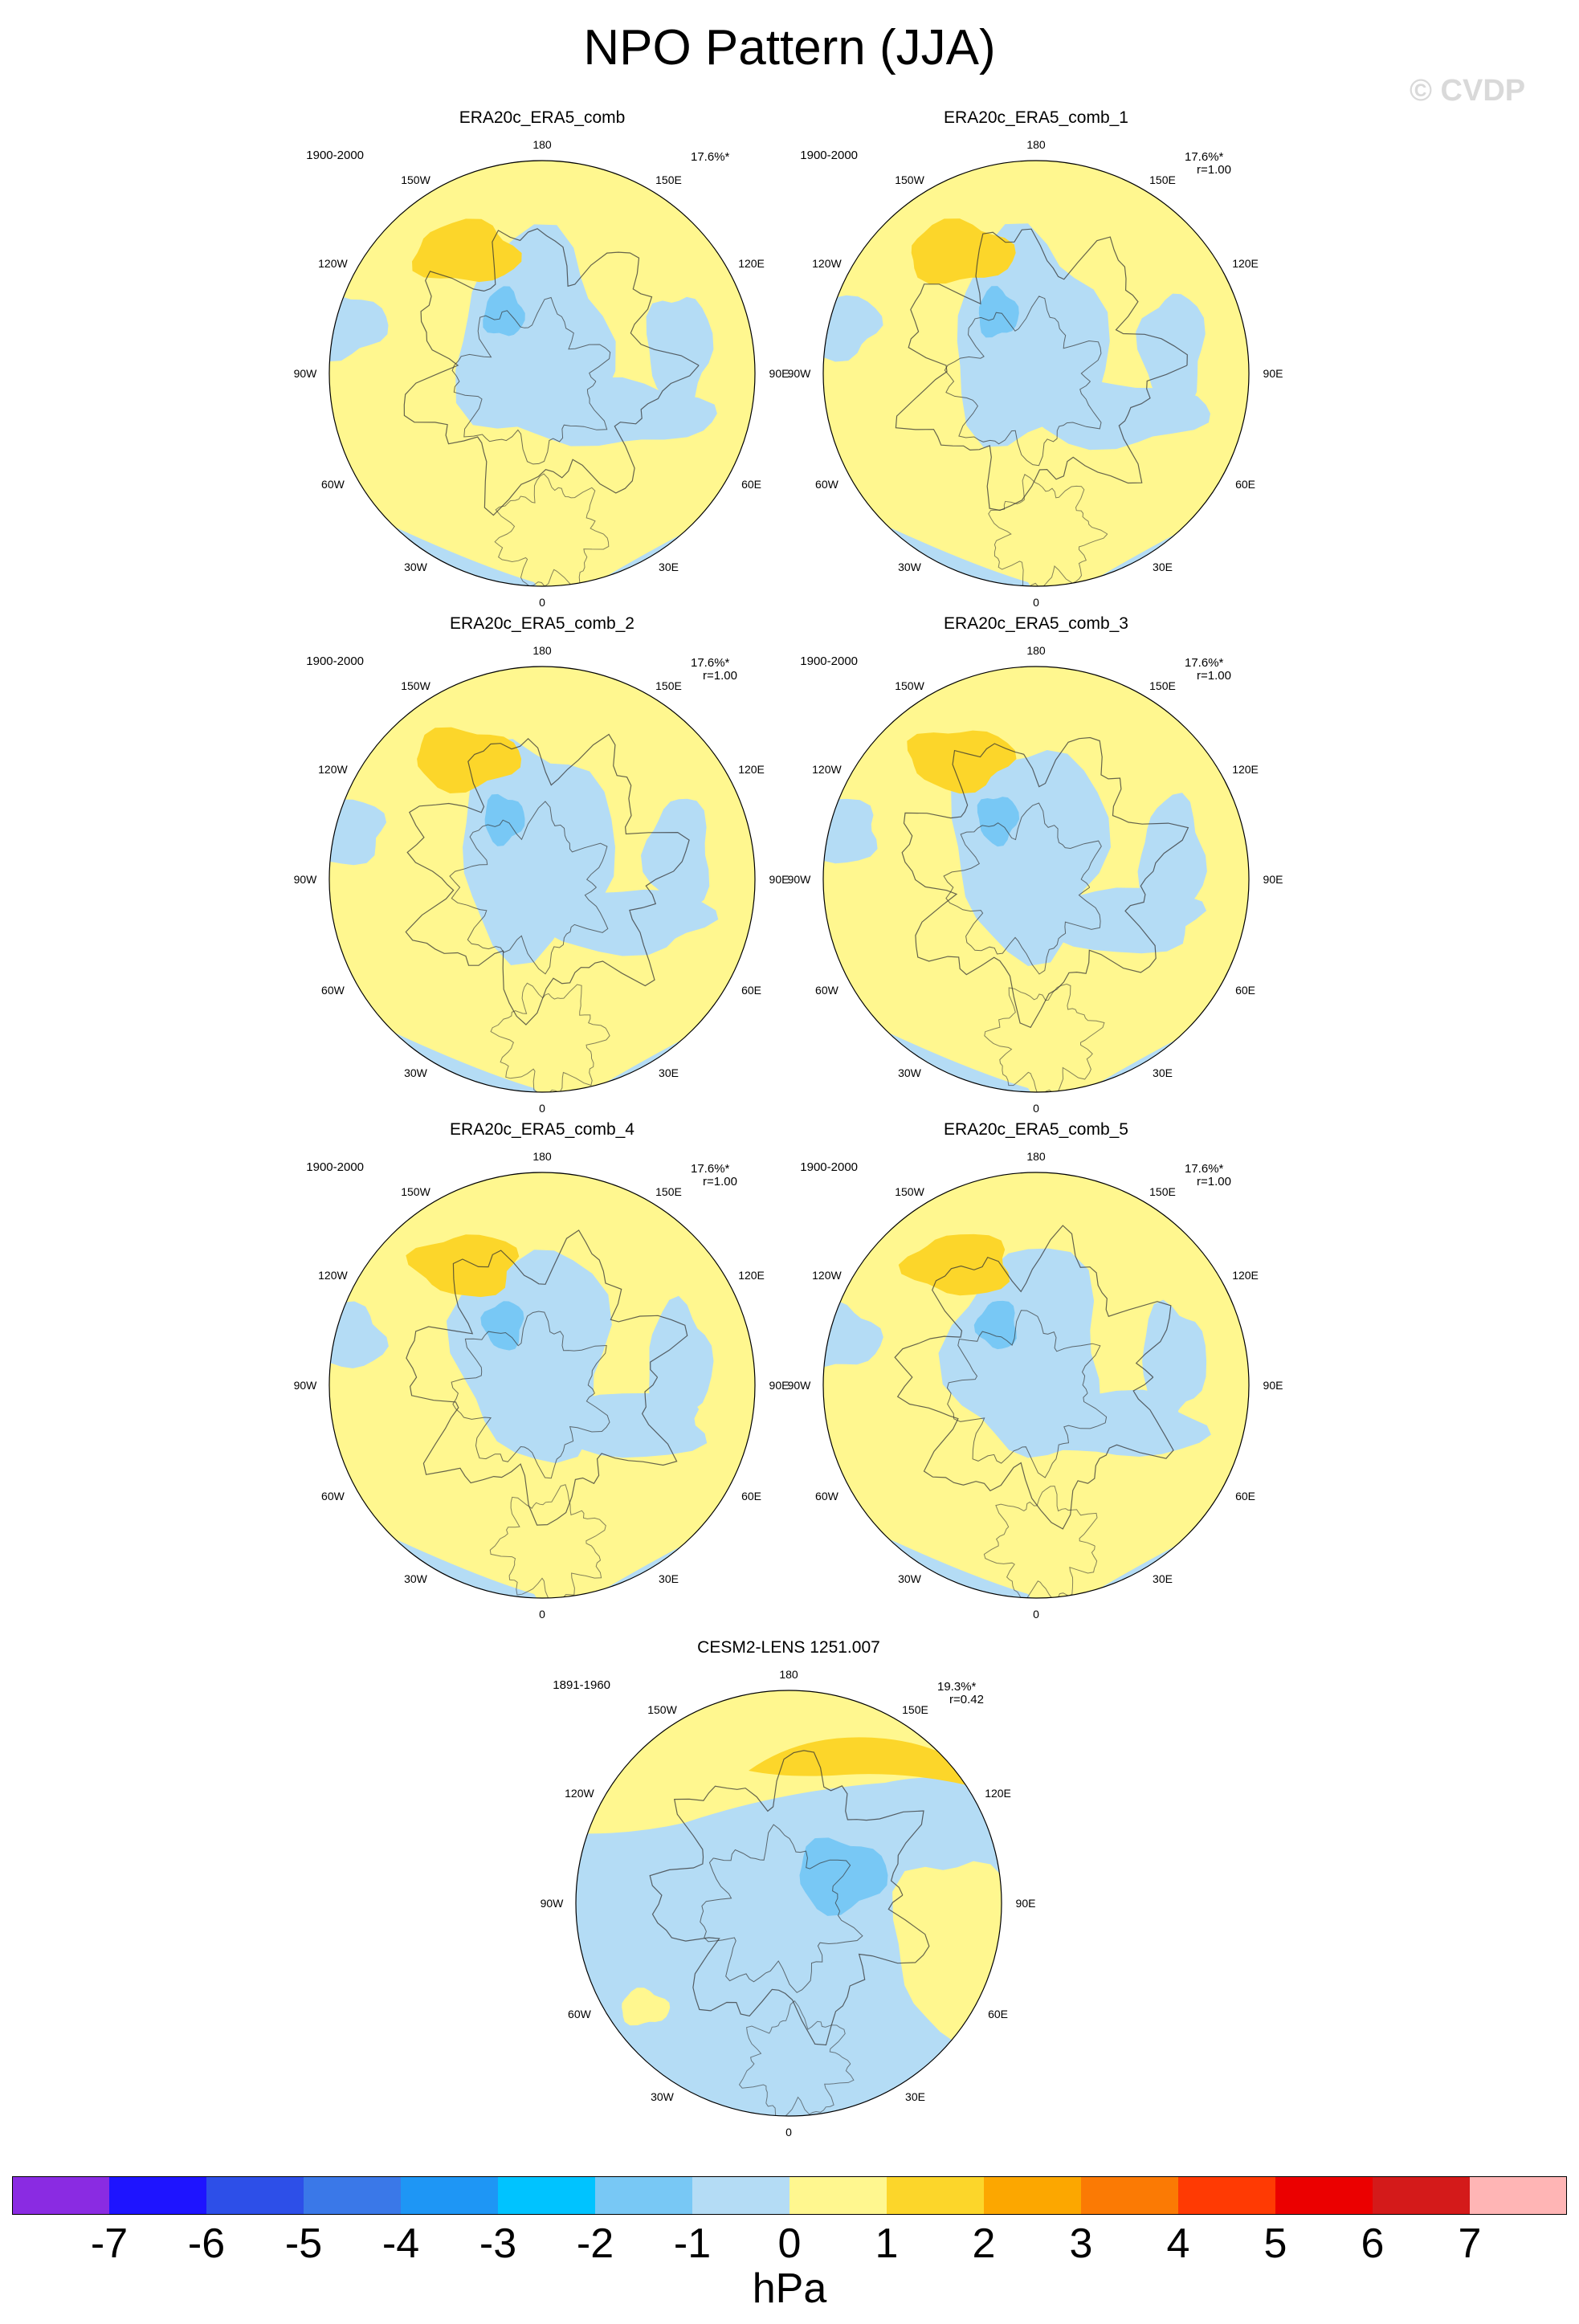 This screenshot has width=1579, height=2324. I want to click on colorbar, so click(789, 2195).